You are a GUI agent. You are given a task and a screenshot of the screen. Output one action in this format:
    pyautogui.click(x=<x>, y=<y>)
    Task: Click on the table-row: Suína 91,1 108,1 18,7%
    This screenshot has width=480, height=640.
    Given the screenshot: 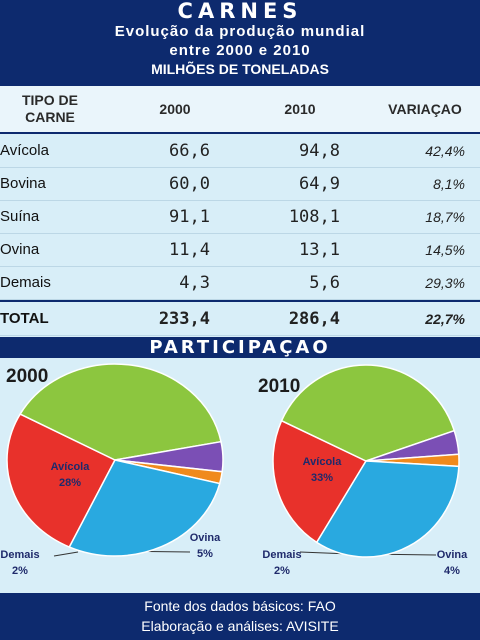 What is the action you would take?
    pyautogui.click(x=240, y=217)
    